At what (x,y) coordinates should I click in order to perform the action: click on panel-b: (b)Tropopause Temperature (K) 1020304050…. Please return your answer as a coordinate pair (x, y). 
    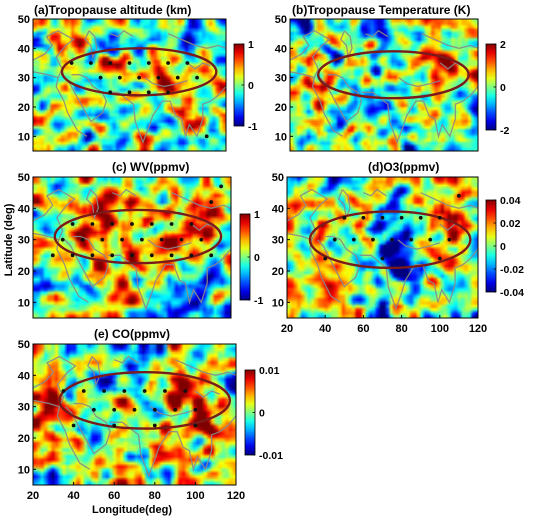
    Looking at the image, I should click on (392, 77).